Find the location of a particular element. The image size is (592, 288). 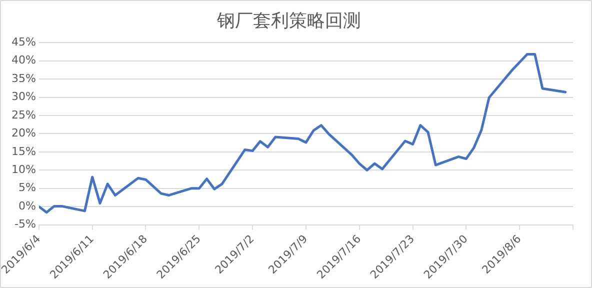

y-tick-label: 20% is located at coordinates (23, 133).